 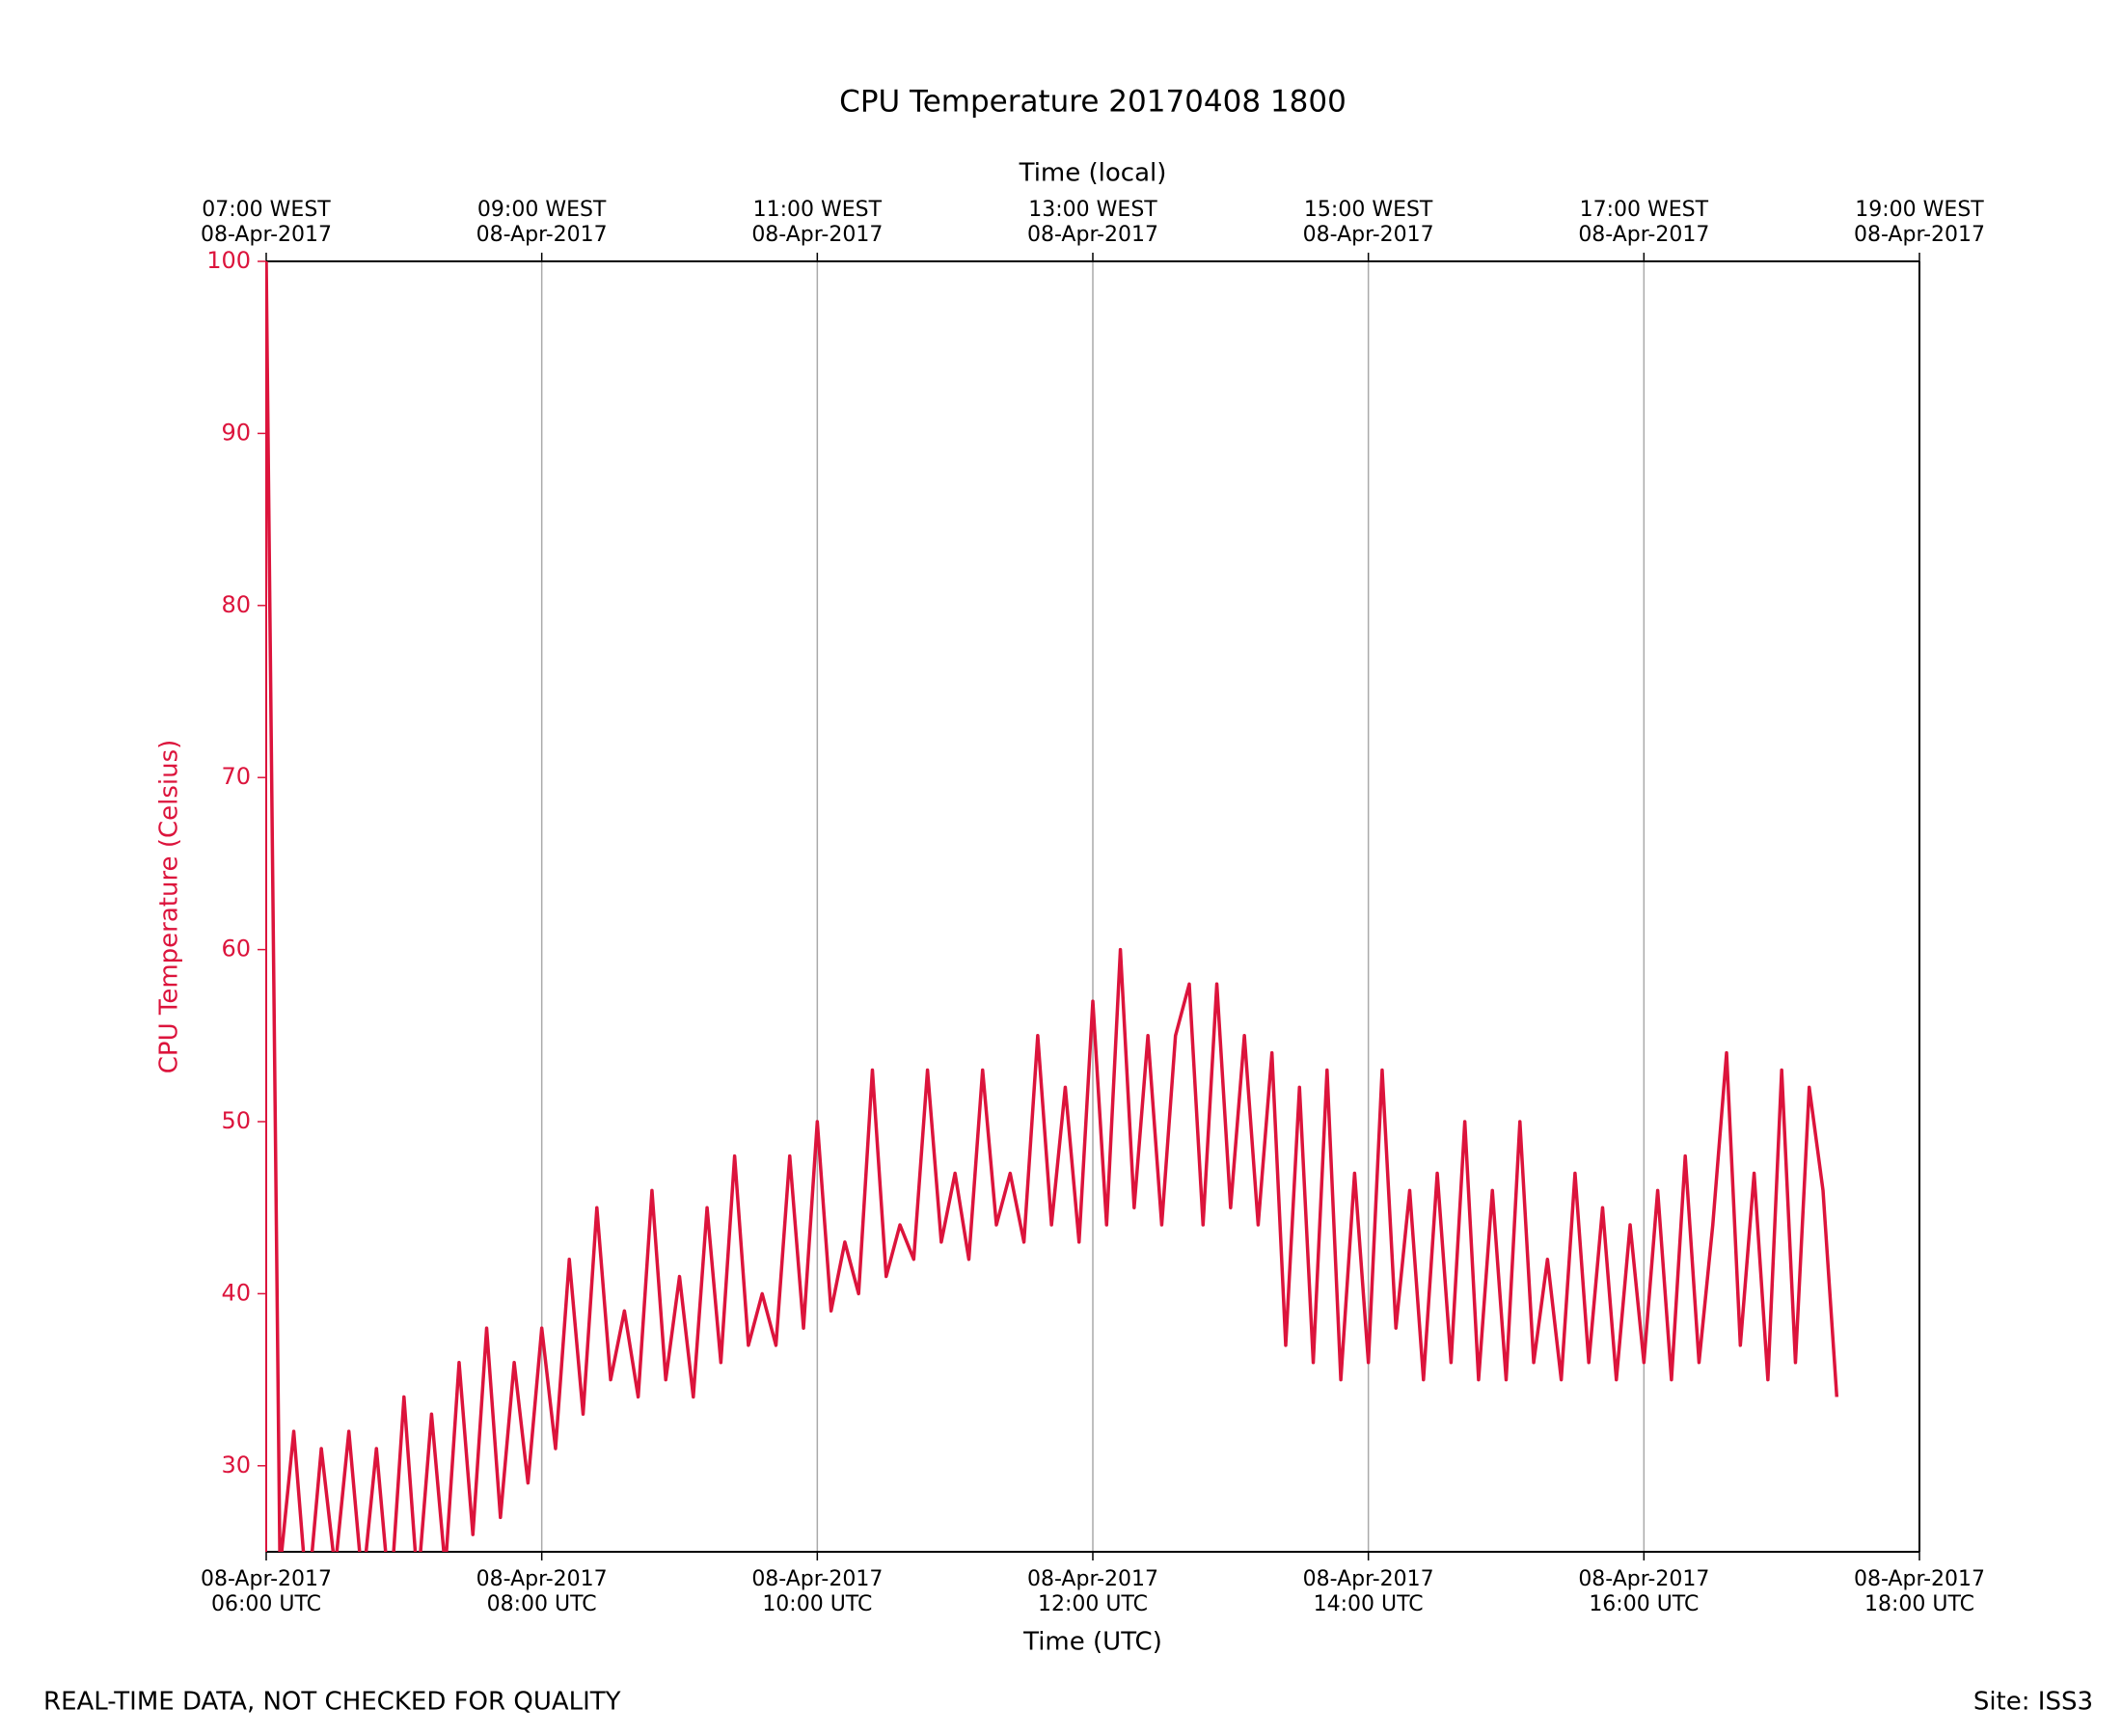 I want to click on y-tick-label: 100, so click(x=229, y=260).